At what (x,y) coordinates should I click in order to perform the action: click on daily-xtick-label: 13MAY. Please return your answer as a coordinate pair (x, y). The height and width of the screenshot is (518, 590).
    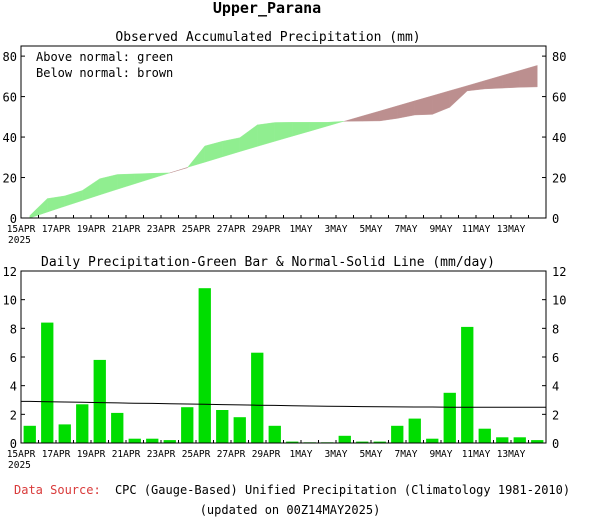
    Looking at the image, I should click on (511, 454).